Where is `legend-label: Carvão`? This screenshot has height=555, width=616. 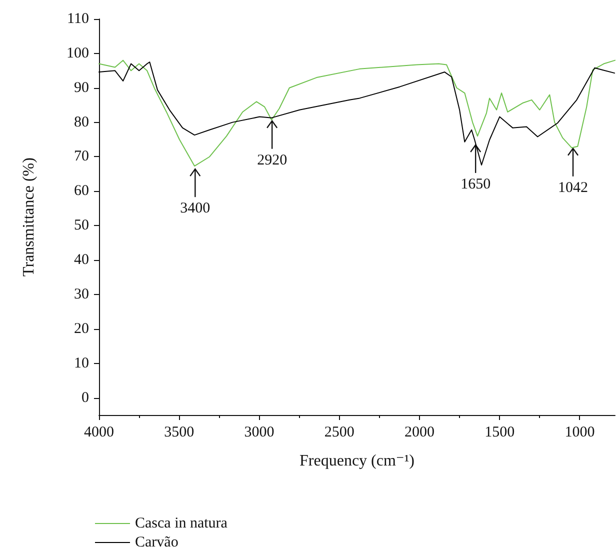
legend-label: Carvão is located at coordinates (156, 542).